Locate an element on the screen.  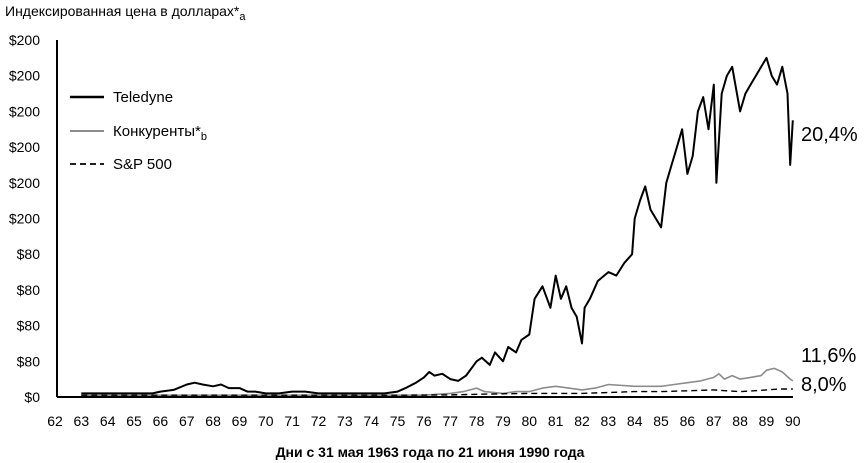
legend-label-main: S&P 500 is located at coordinates (142, 164).